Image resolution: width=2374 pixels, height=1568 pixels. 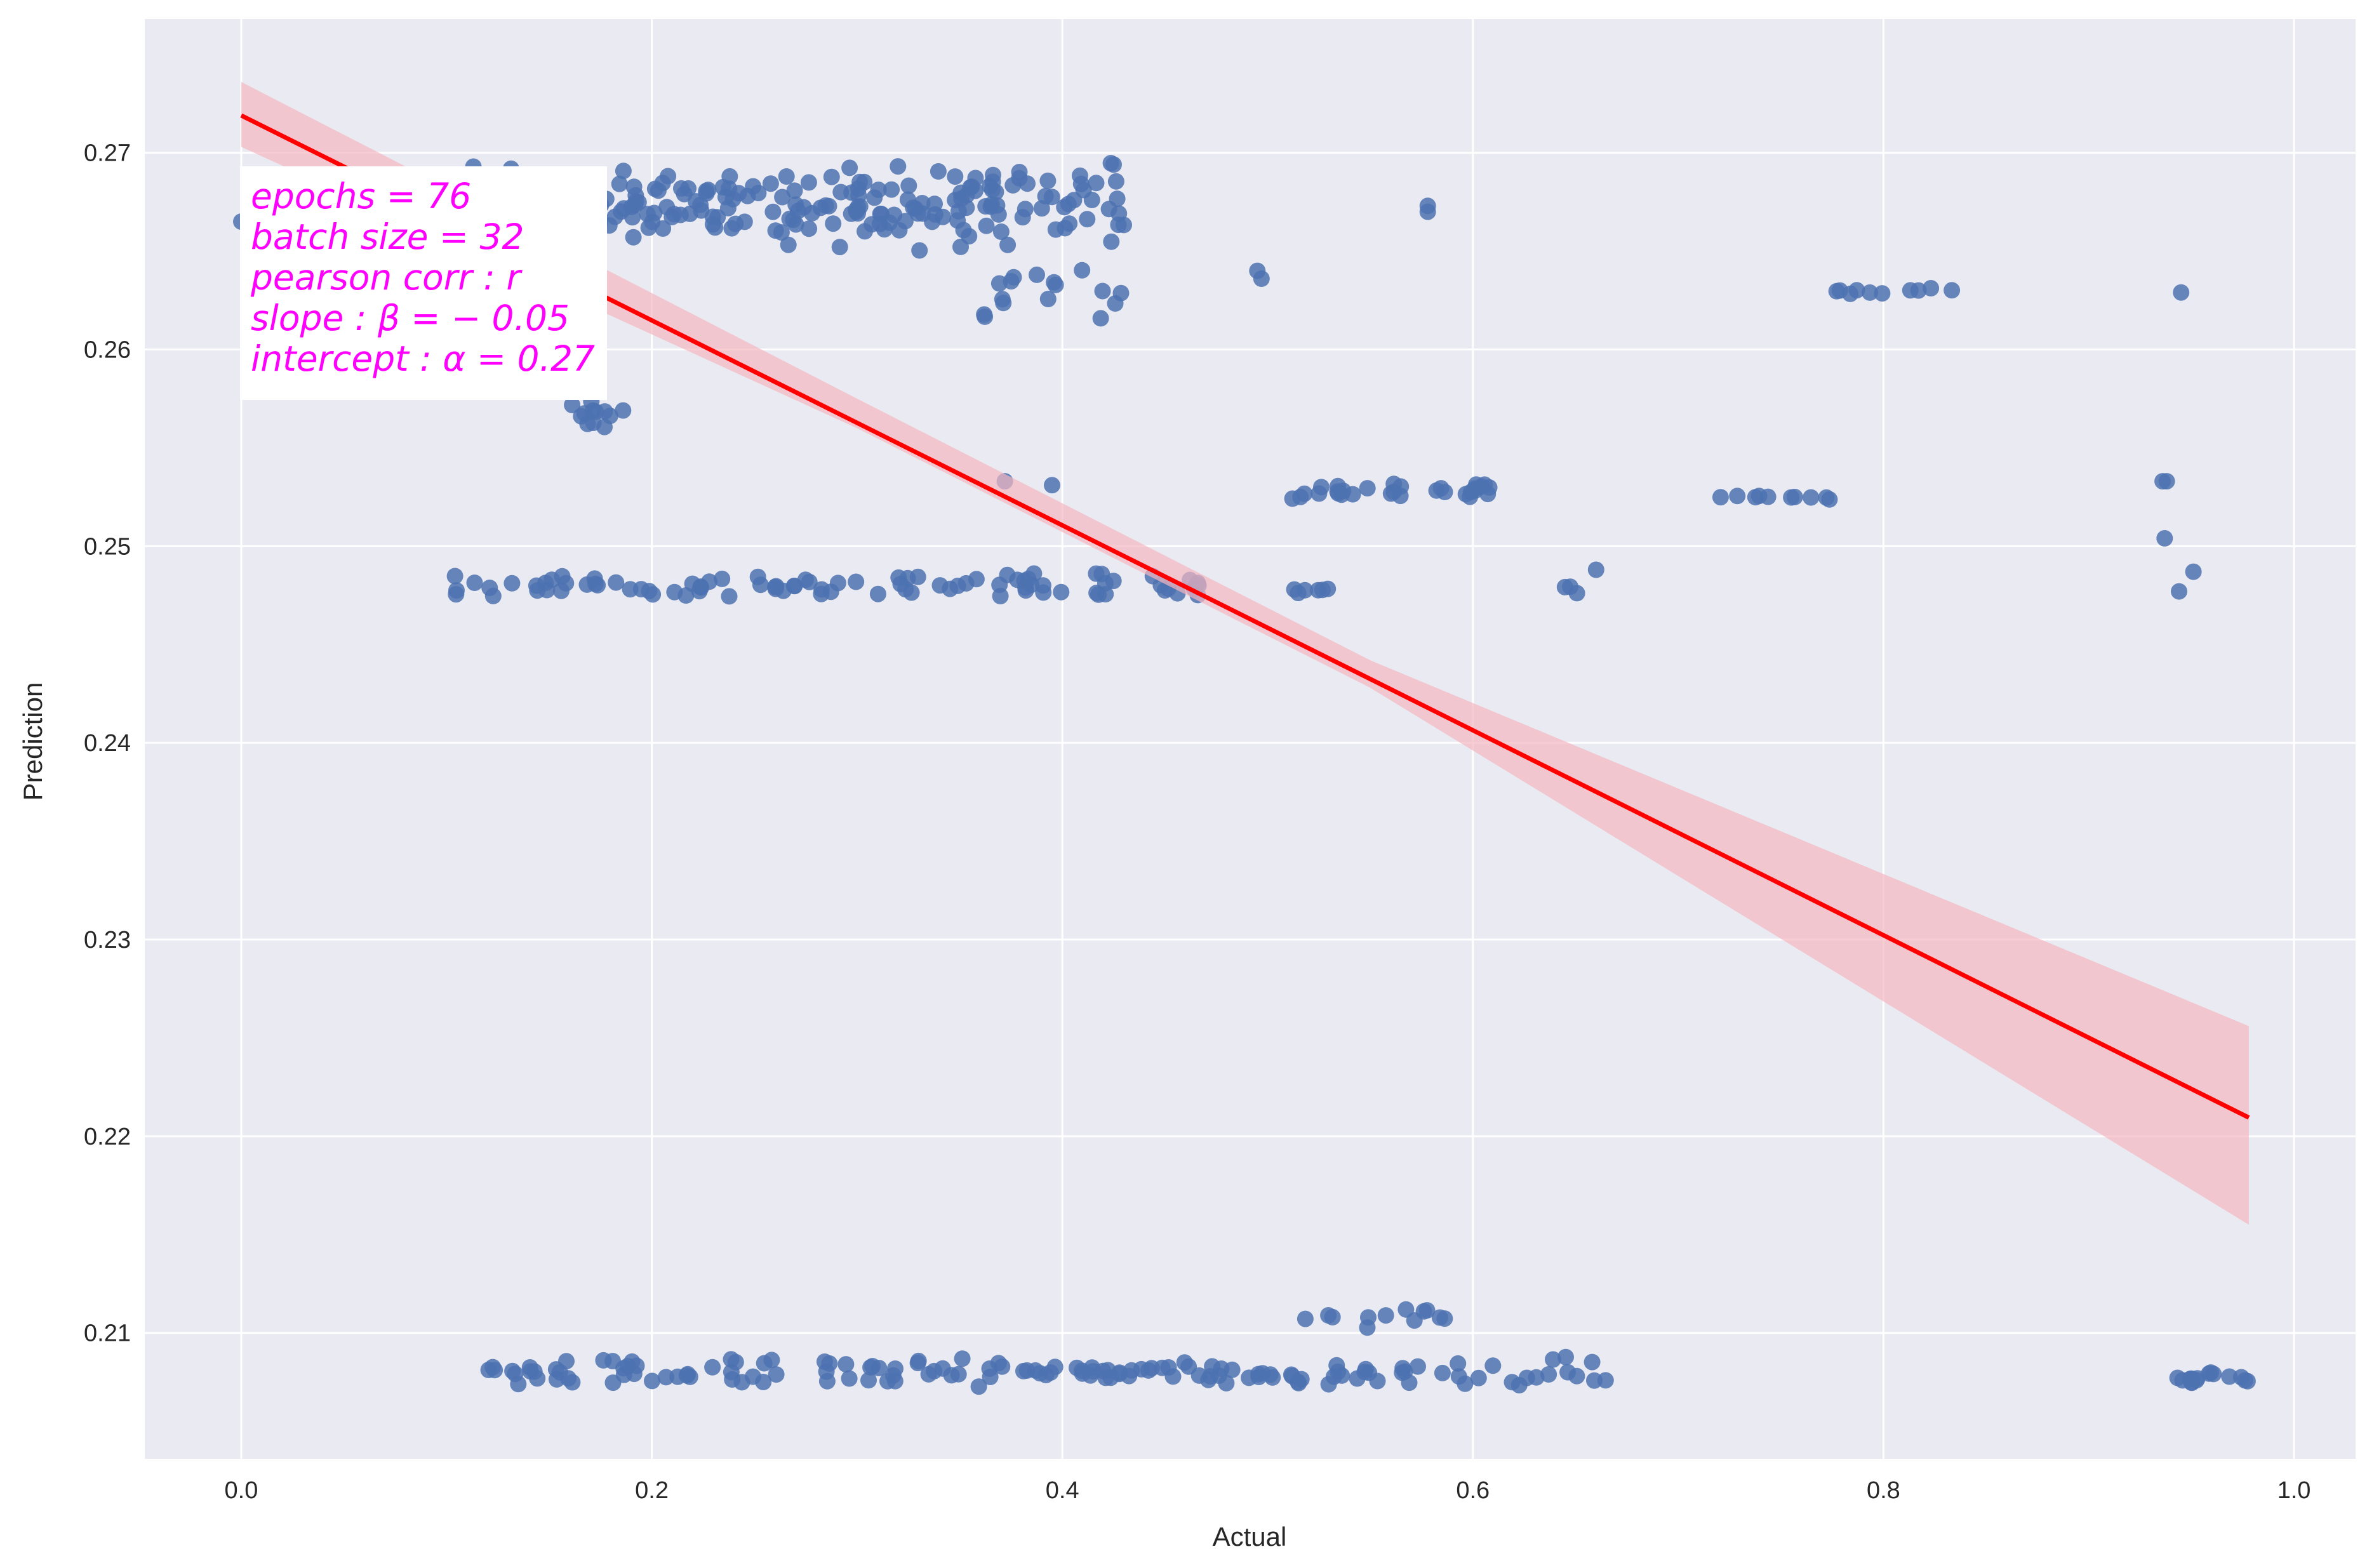 What do you see at coordinates (242, 1490) in the screenshot?
I see `x-tick-label: 0.0` at bounding box center [242, 1490].